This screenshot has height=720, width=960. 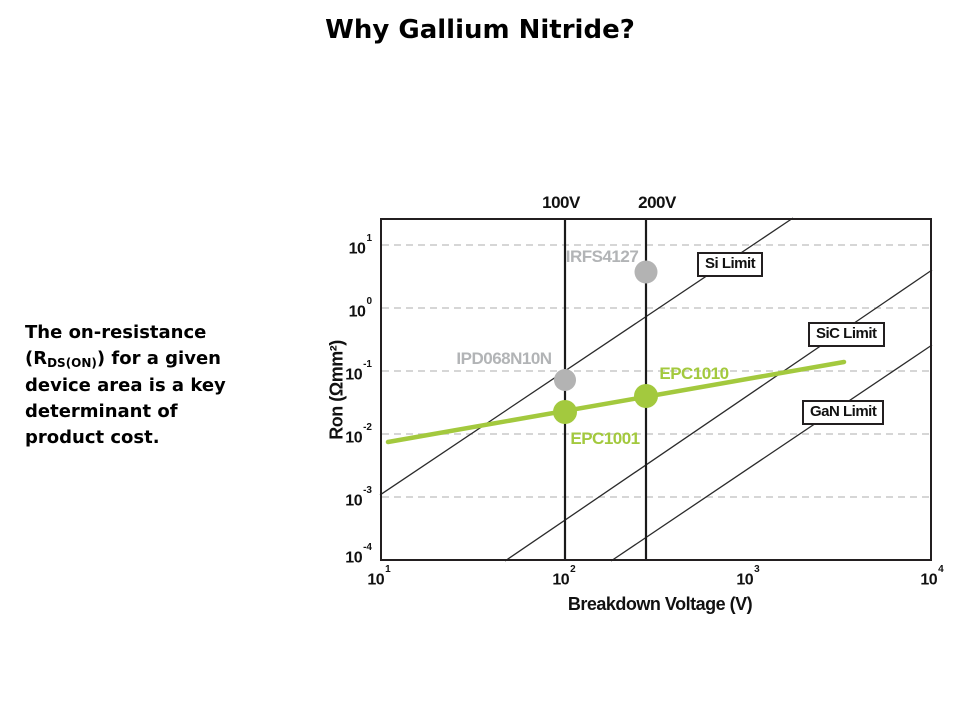 I want to click on voltage-marker-lines, so click(x=605, y=389).